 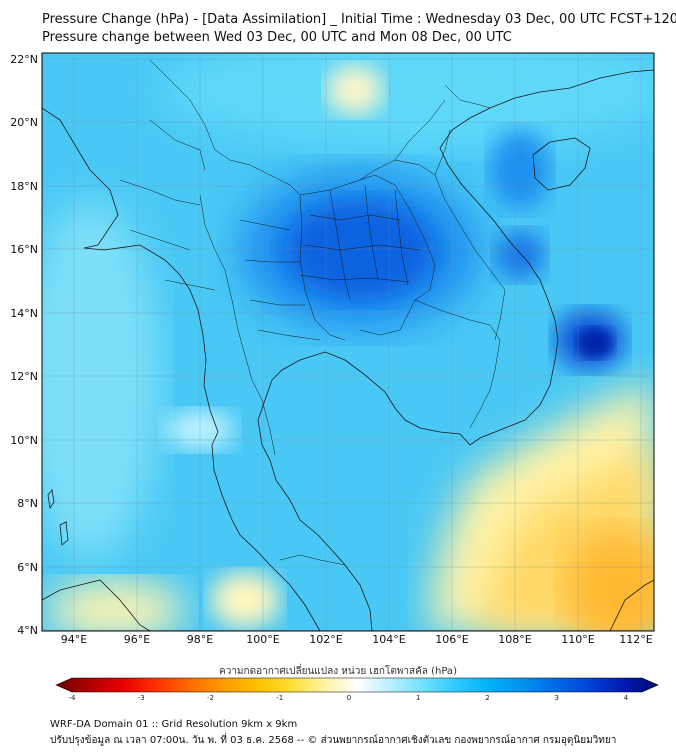 I want to click on lon-label: 110°E, so click(x=577, y=639).